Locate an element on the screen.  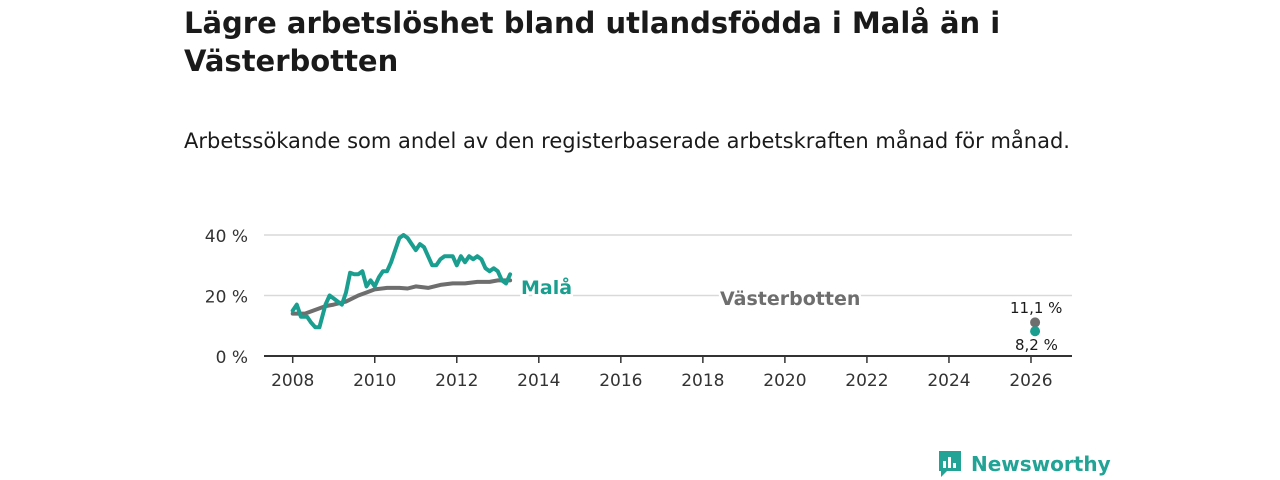
newsworthy-logo-icon is located at coordinates (950, 464).